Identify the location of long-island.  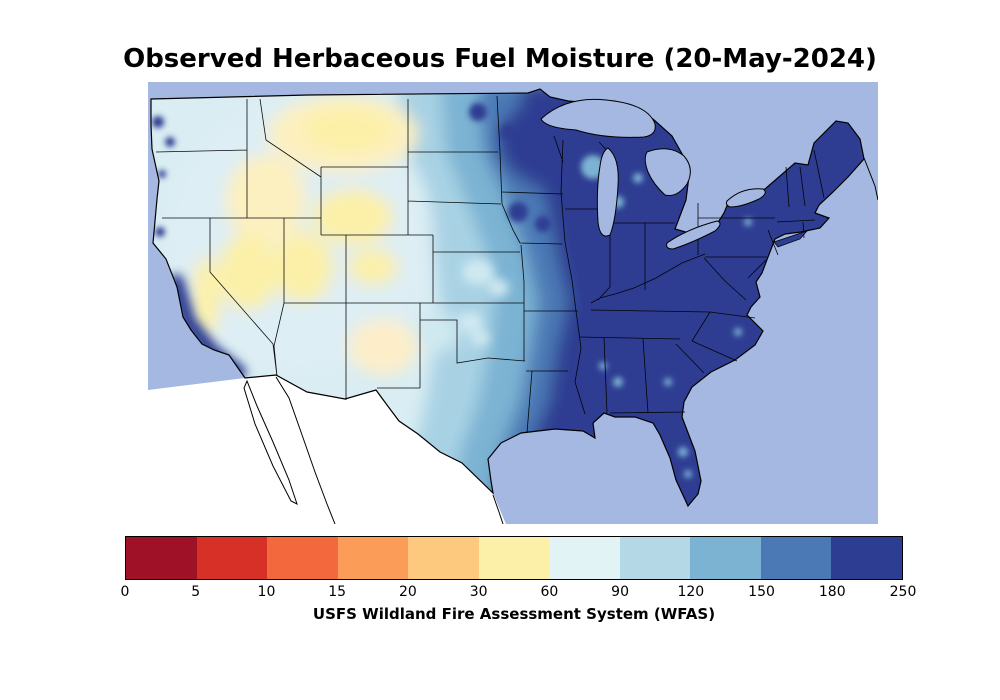
(791, 239).